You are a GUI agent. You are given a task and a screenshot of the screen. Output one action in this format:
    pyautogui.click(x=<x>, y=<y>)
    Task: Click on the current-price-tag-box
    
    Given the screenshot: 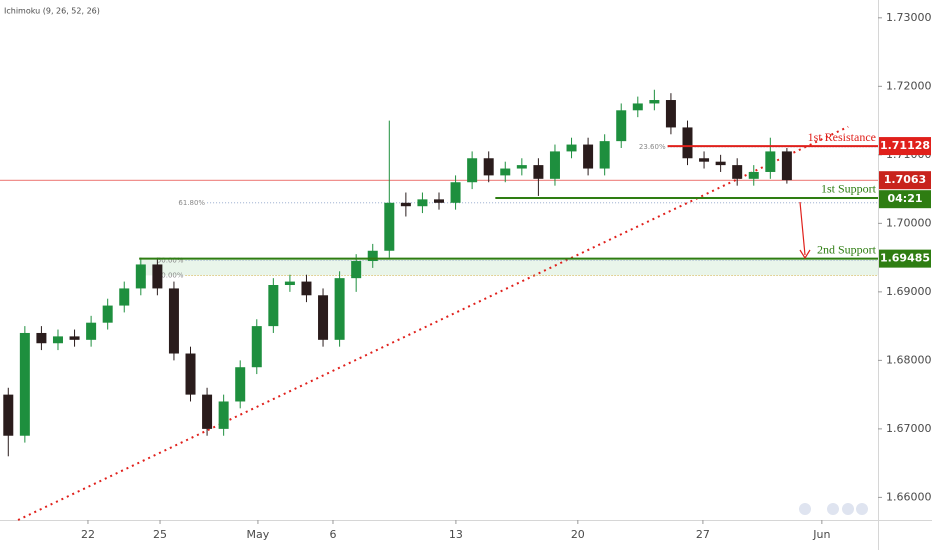 What is the action you would take?
    pyautogui.click(x=905, y=180)
    